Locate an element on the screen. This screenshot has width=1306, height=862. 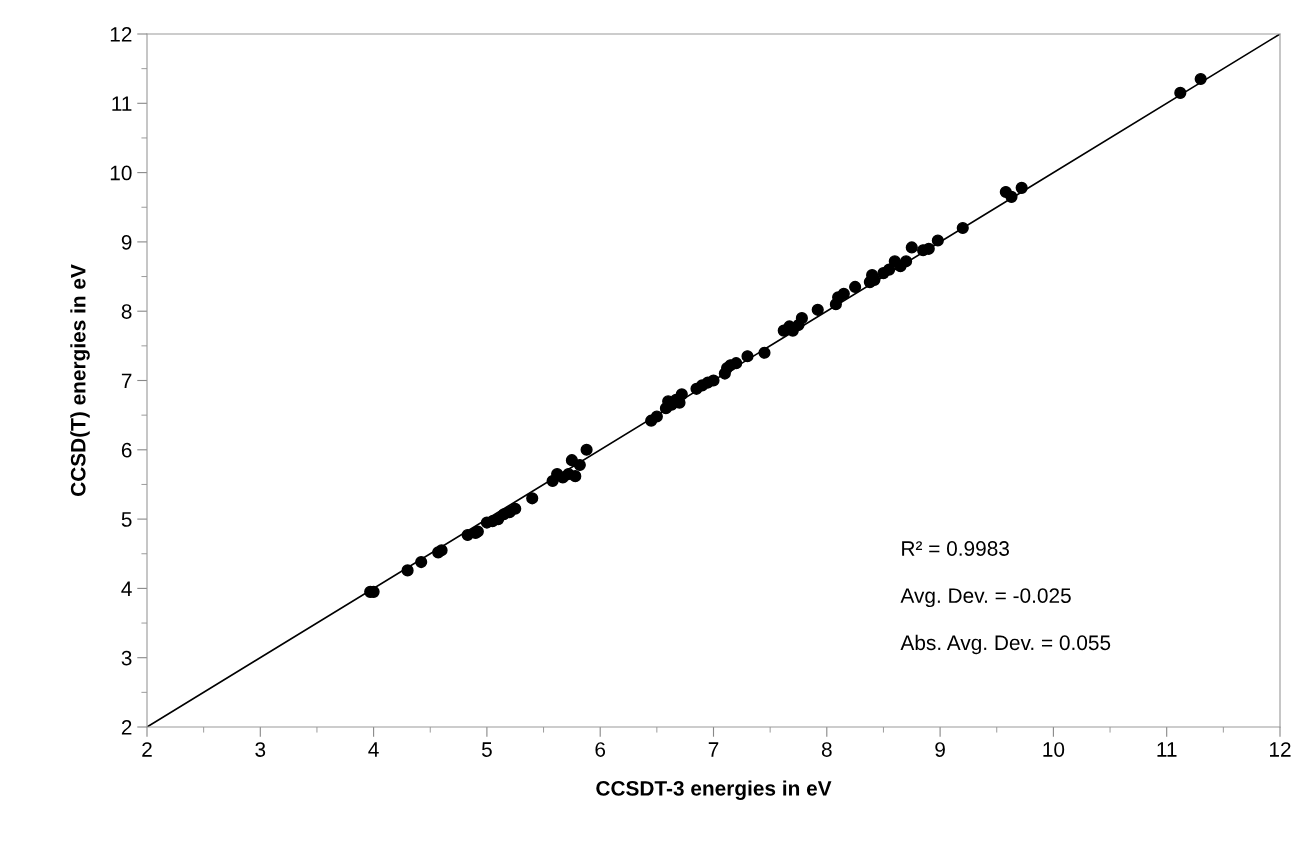
y-tick-label: 6 is located at coordinates (126, 450).